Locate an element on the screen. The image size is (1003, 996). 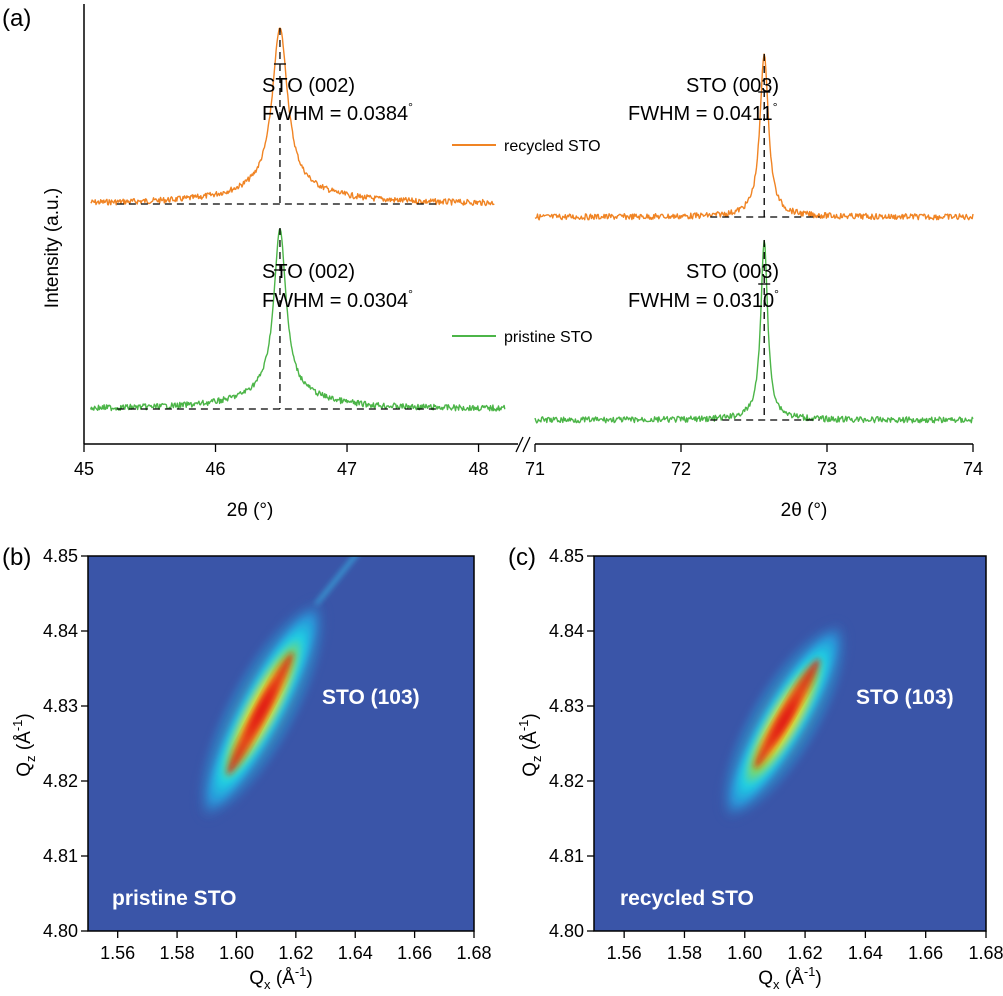
panel-c-sample-label: recycled STO is located at coordinates (687, 898).